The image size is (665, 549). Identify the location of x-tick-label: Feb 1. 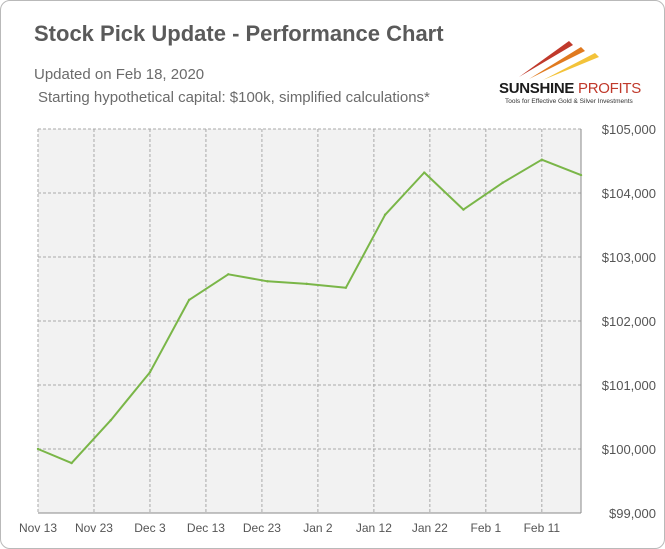
(485, 528).